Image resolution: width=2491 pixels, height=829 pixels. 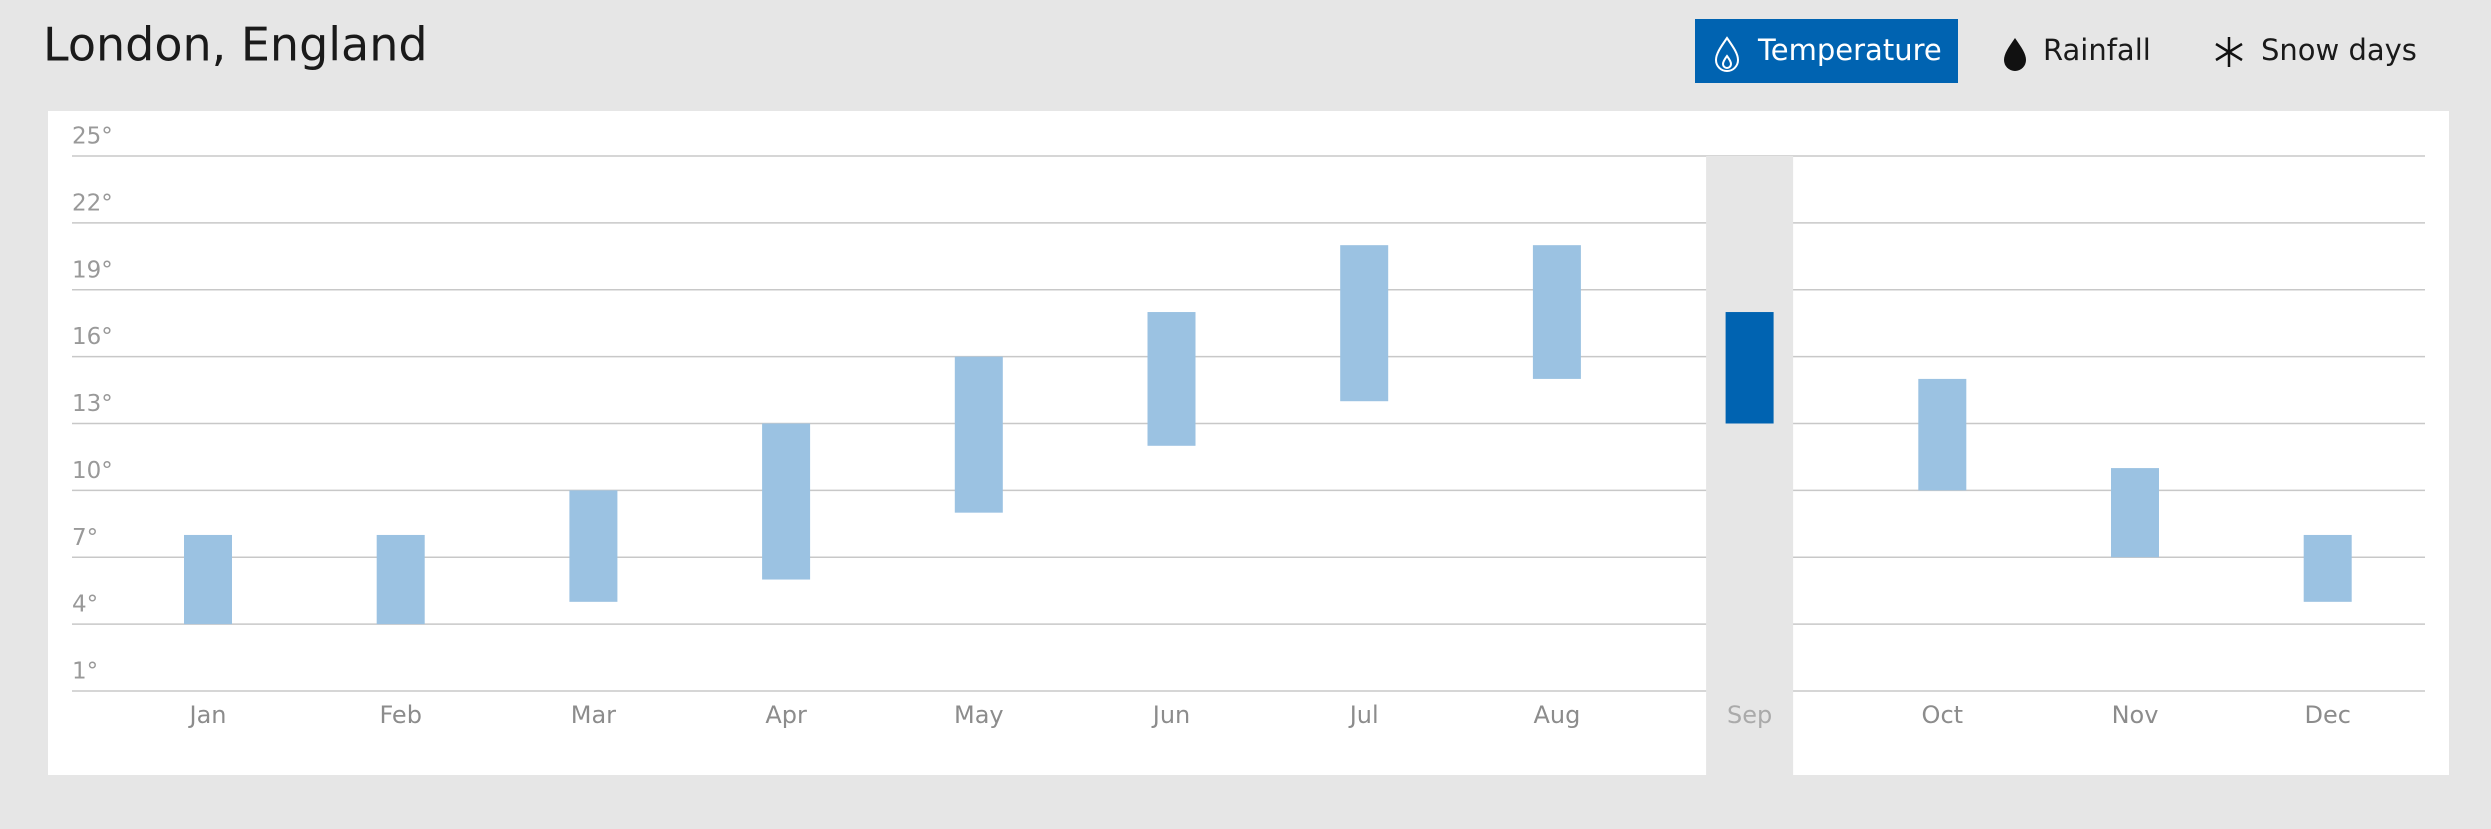 What do you see at coordinates (85, 538) in the screenshot?
I see `y-tick-label: 7°` at bounding box center [85, 538].